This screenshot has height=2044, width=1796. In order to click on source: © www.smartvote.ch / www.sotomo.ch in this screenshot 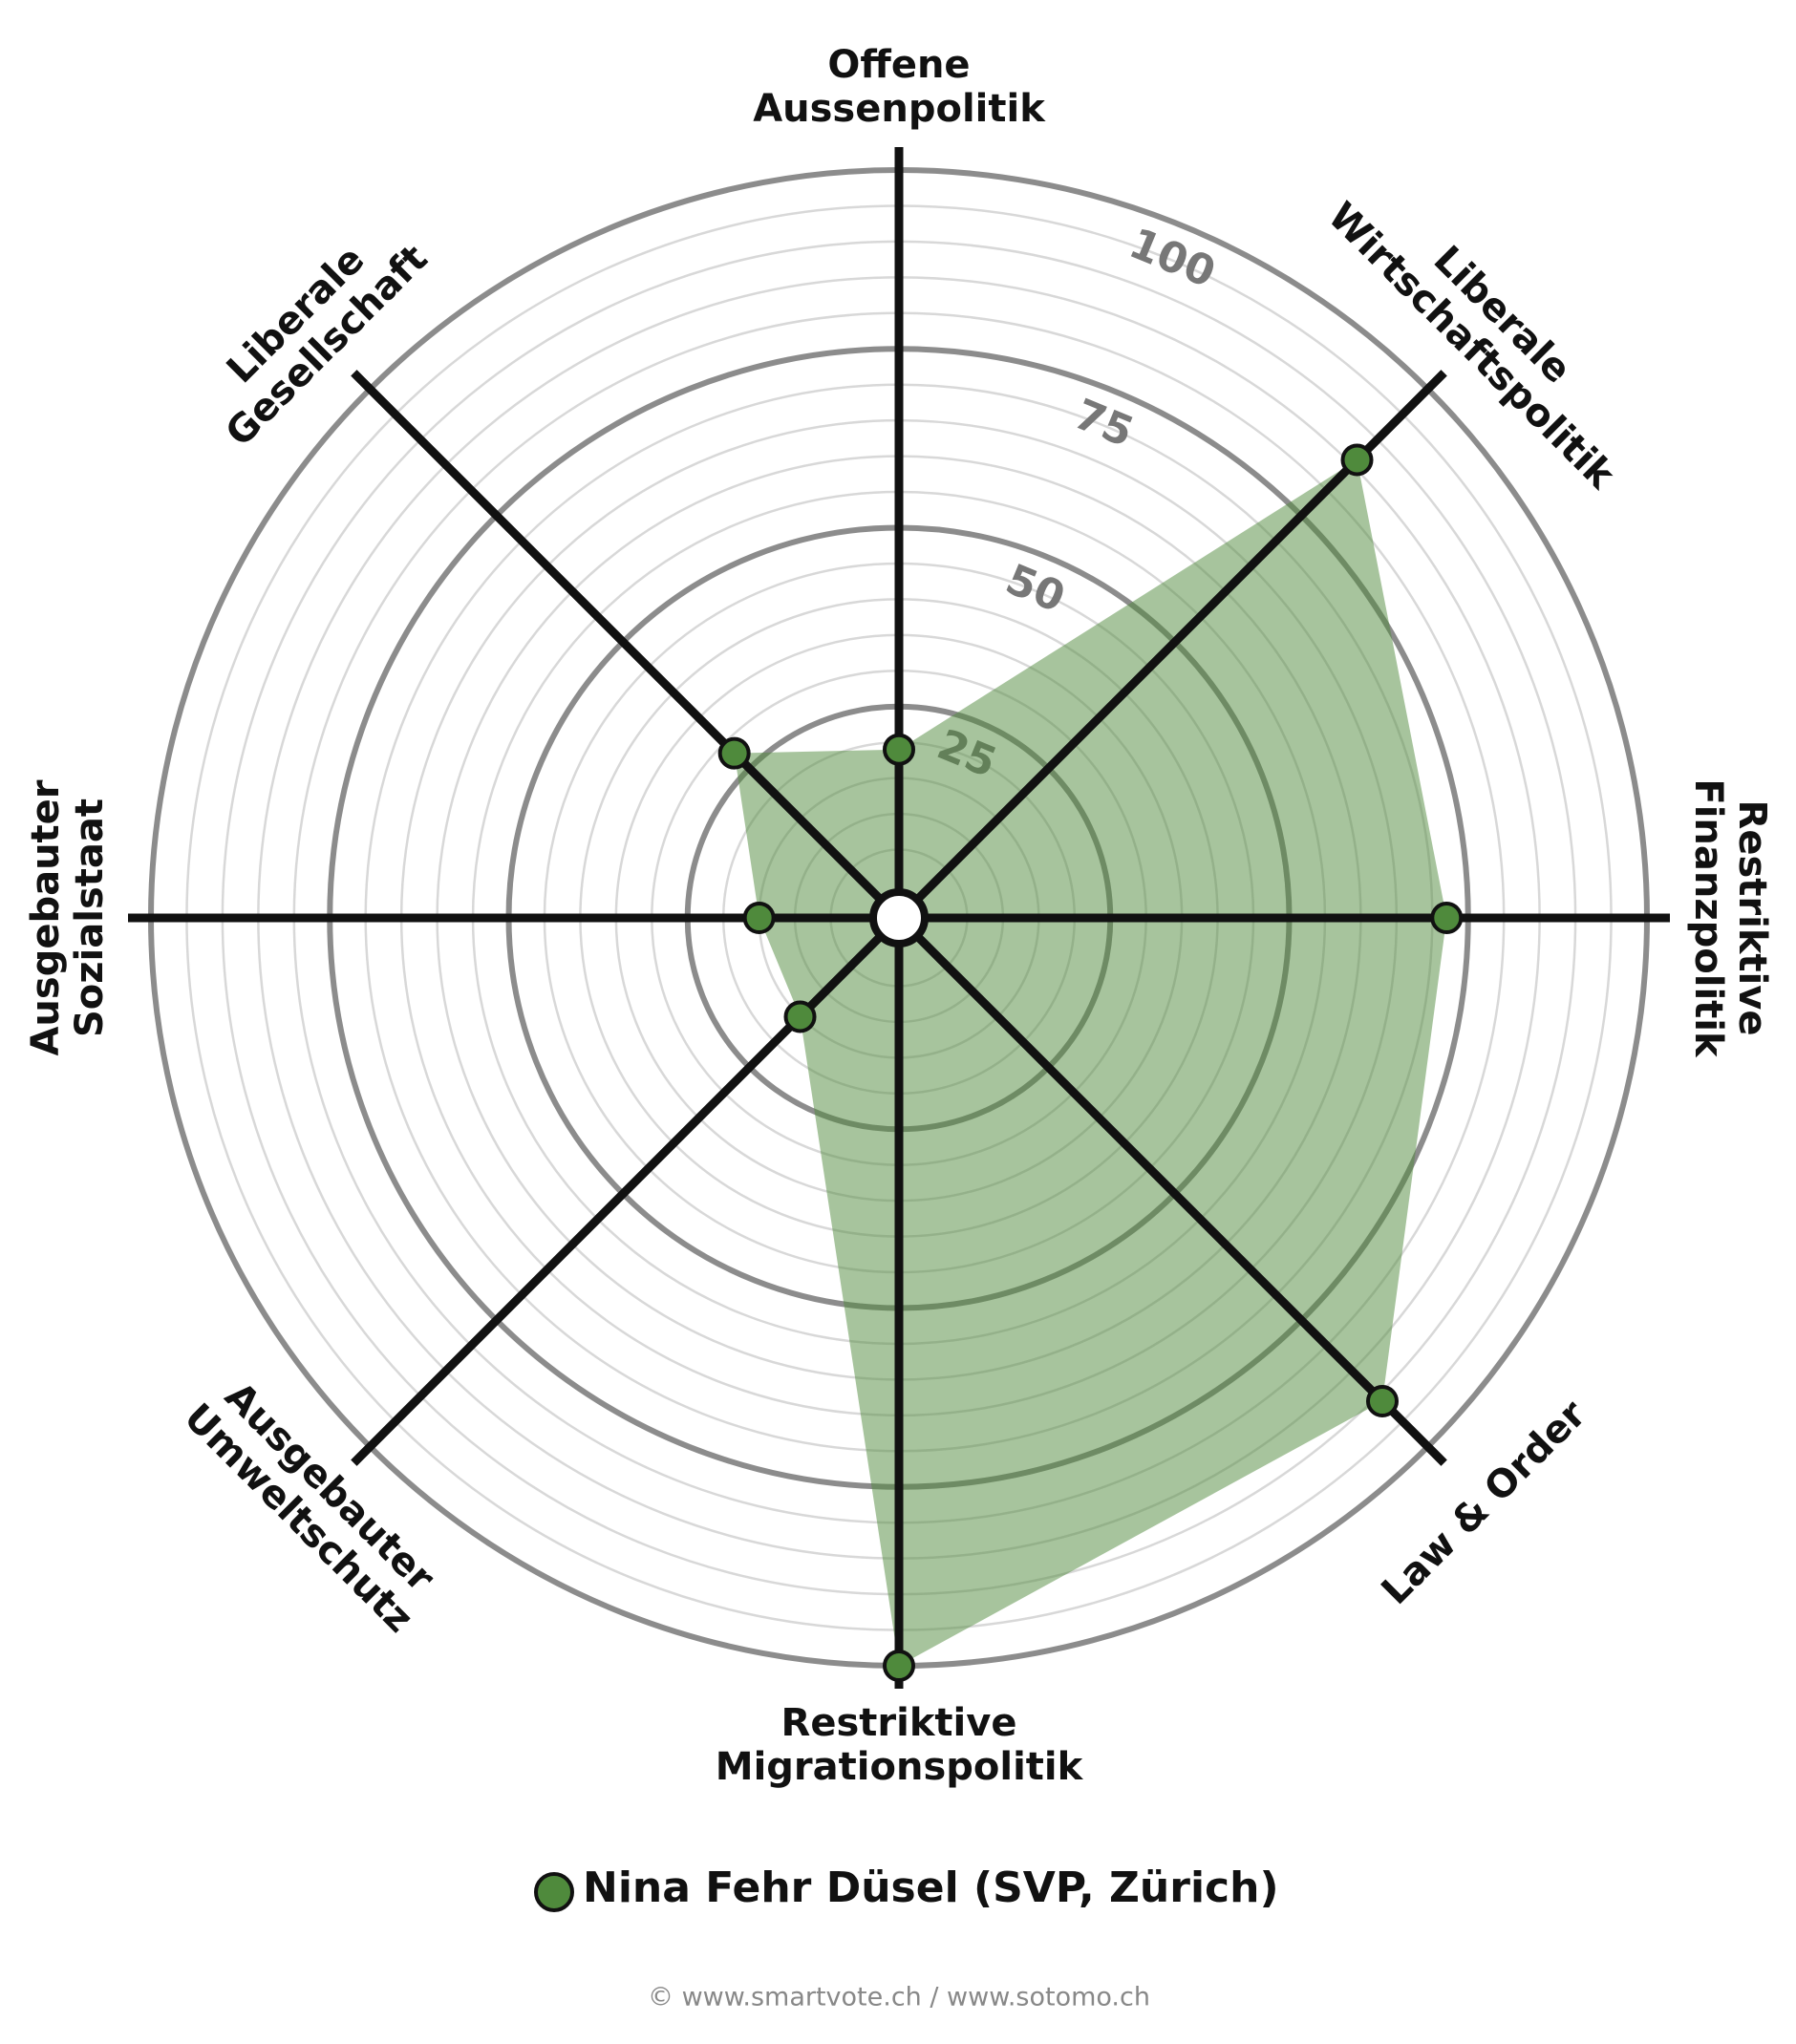, I will do `click(899, 1997)`.